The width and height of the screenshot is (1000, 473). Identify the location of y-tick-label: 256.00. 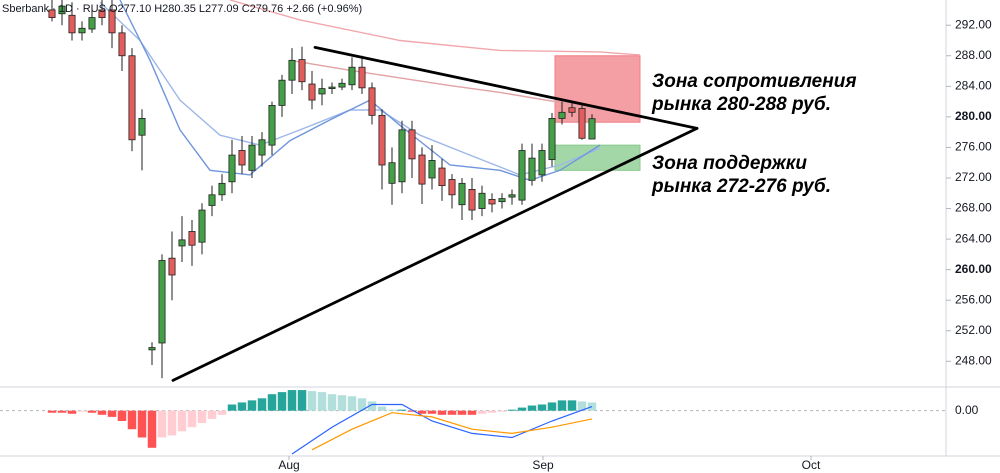
(973, 299).